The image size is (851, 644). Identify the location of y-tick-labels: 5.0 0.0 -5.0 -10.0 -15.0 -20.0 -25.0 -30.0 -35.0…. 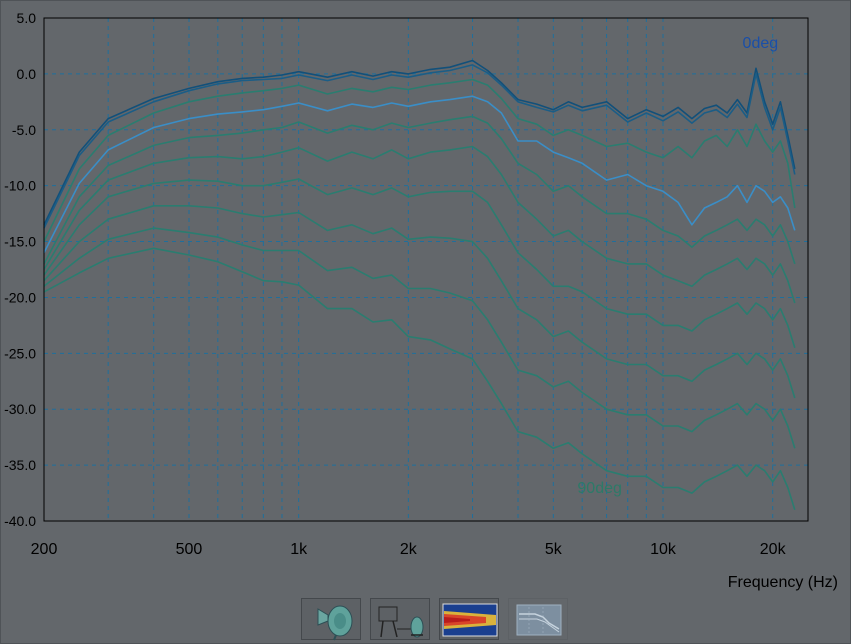
(20, 269).